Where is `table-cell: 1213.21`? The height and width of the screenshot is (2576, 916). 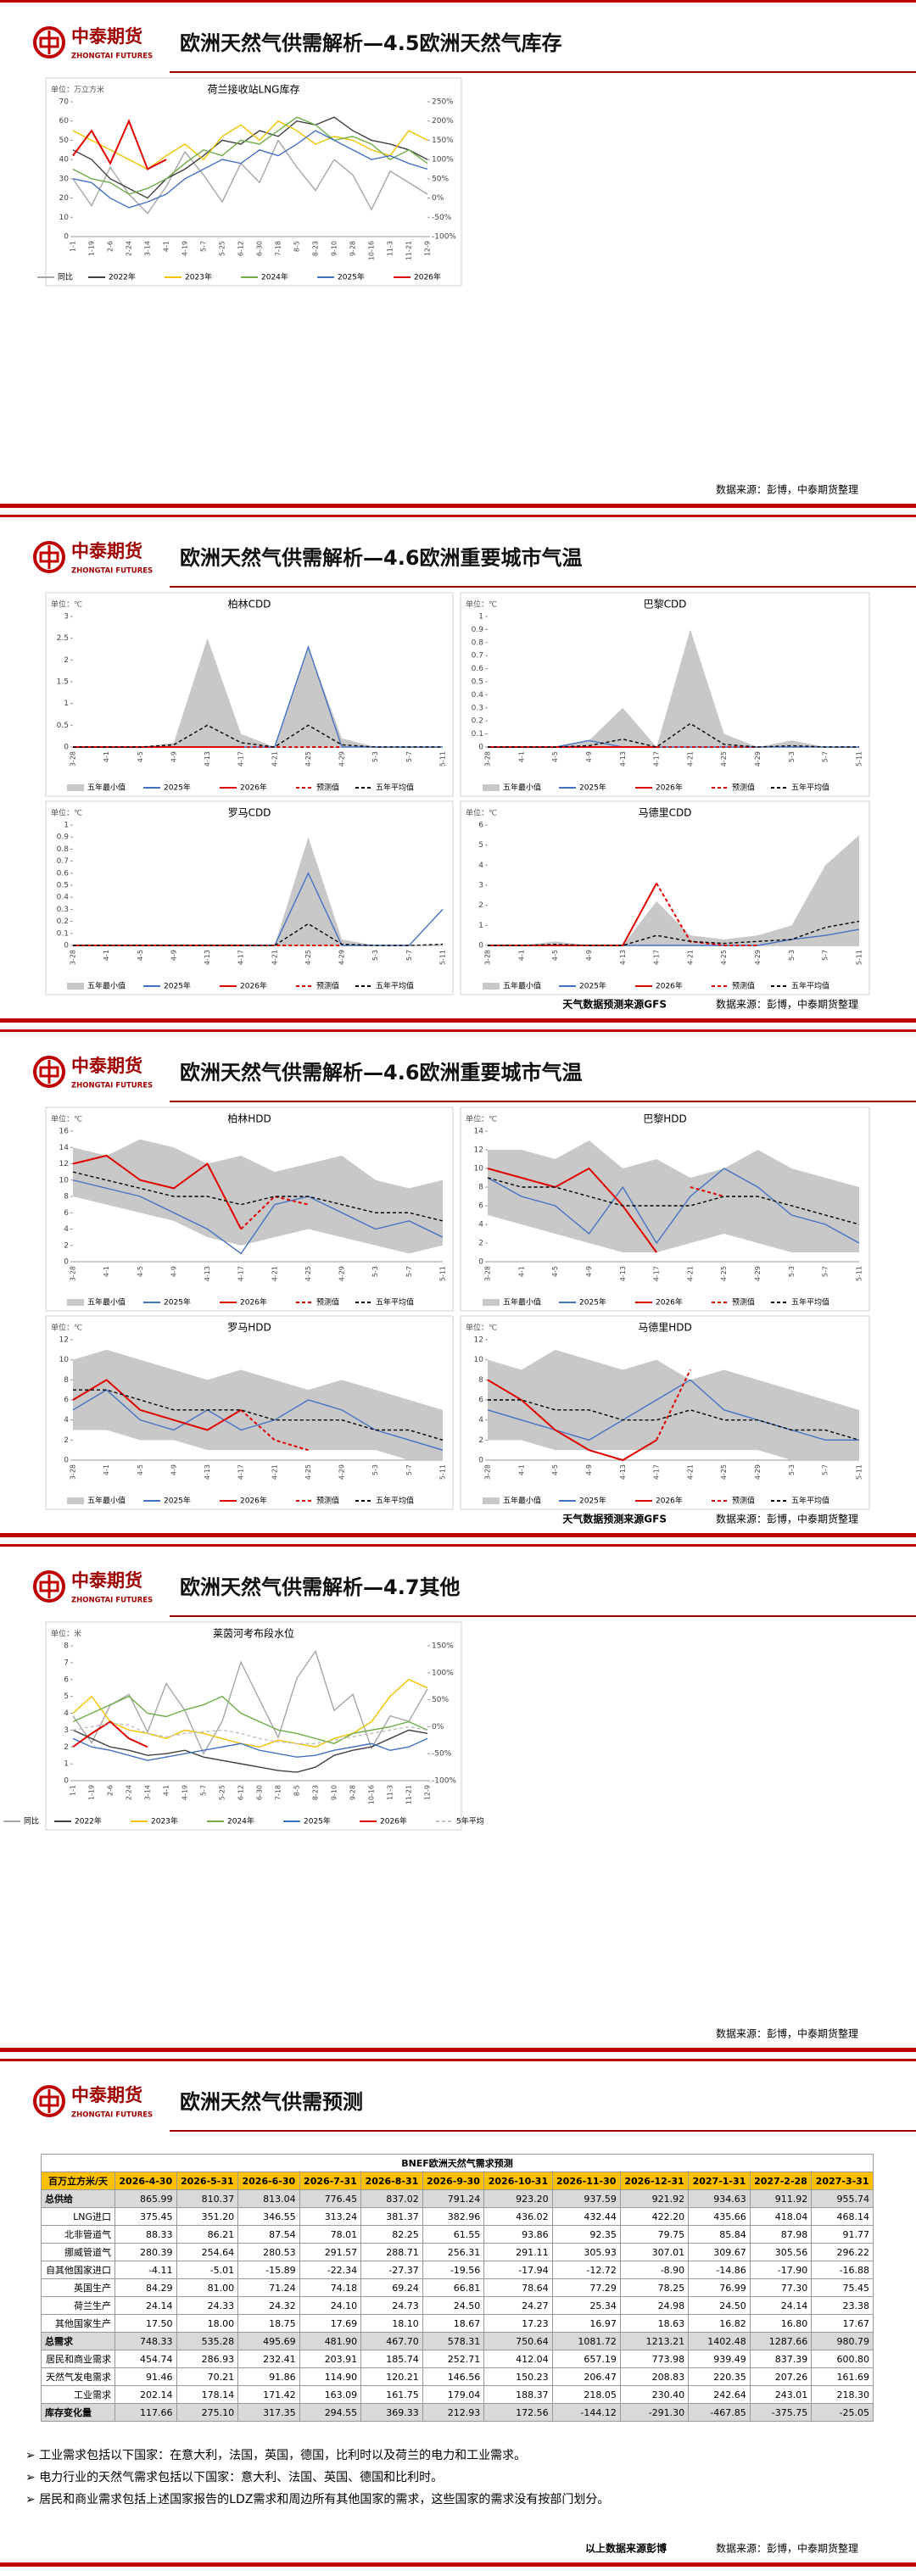
table-cell: 1213.21 is located at coordinates (654, 2341).